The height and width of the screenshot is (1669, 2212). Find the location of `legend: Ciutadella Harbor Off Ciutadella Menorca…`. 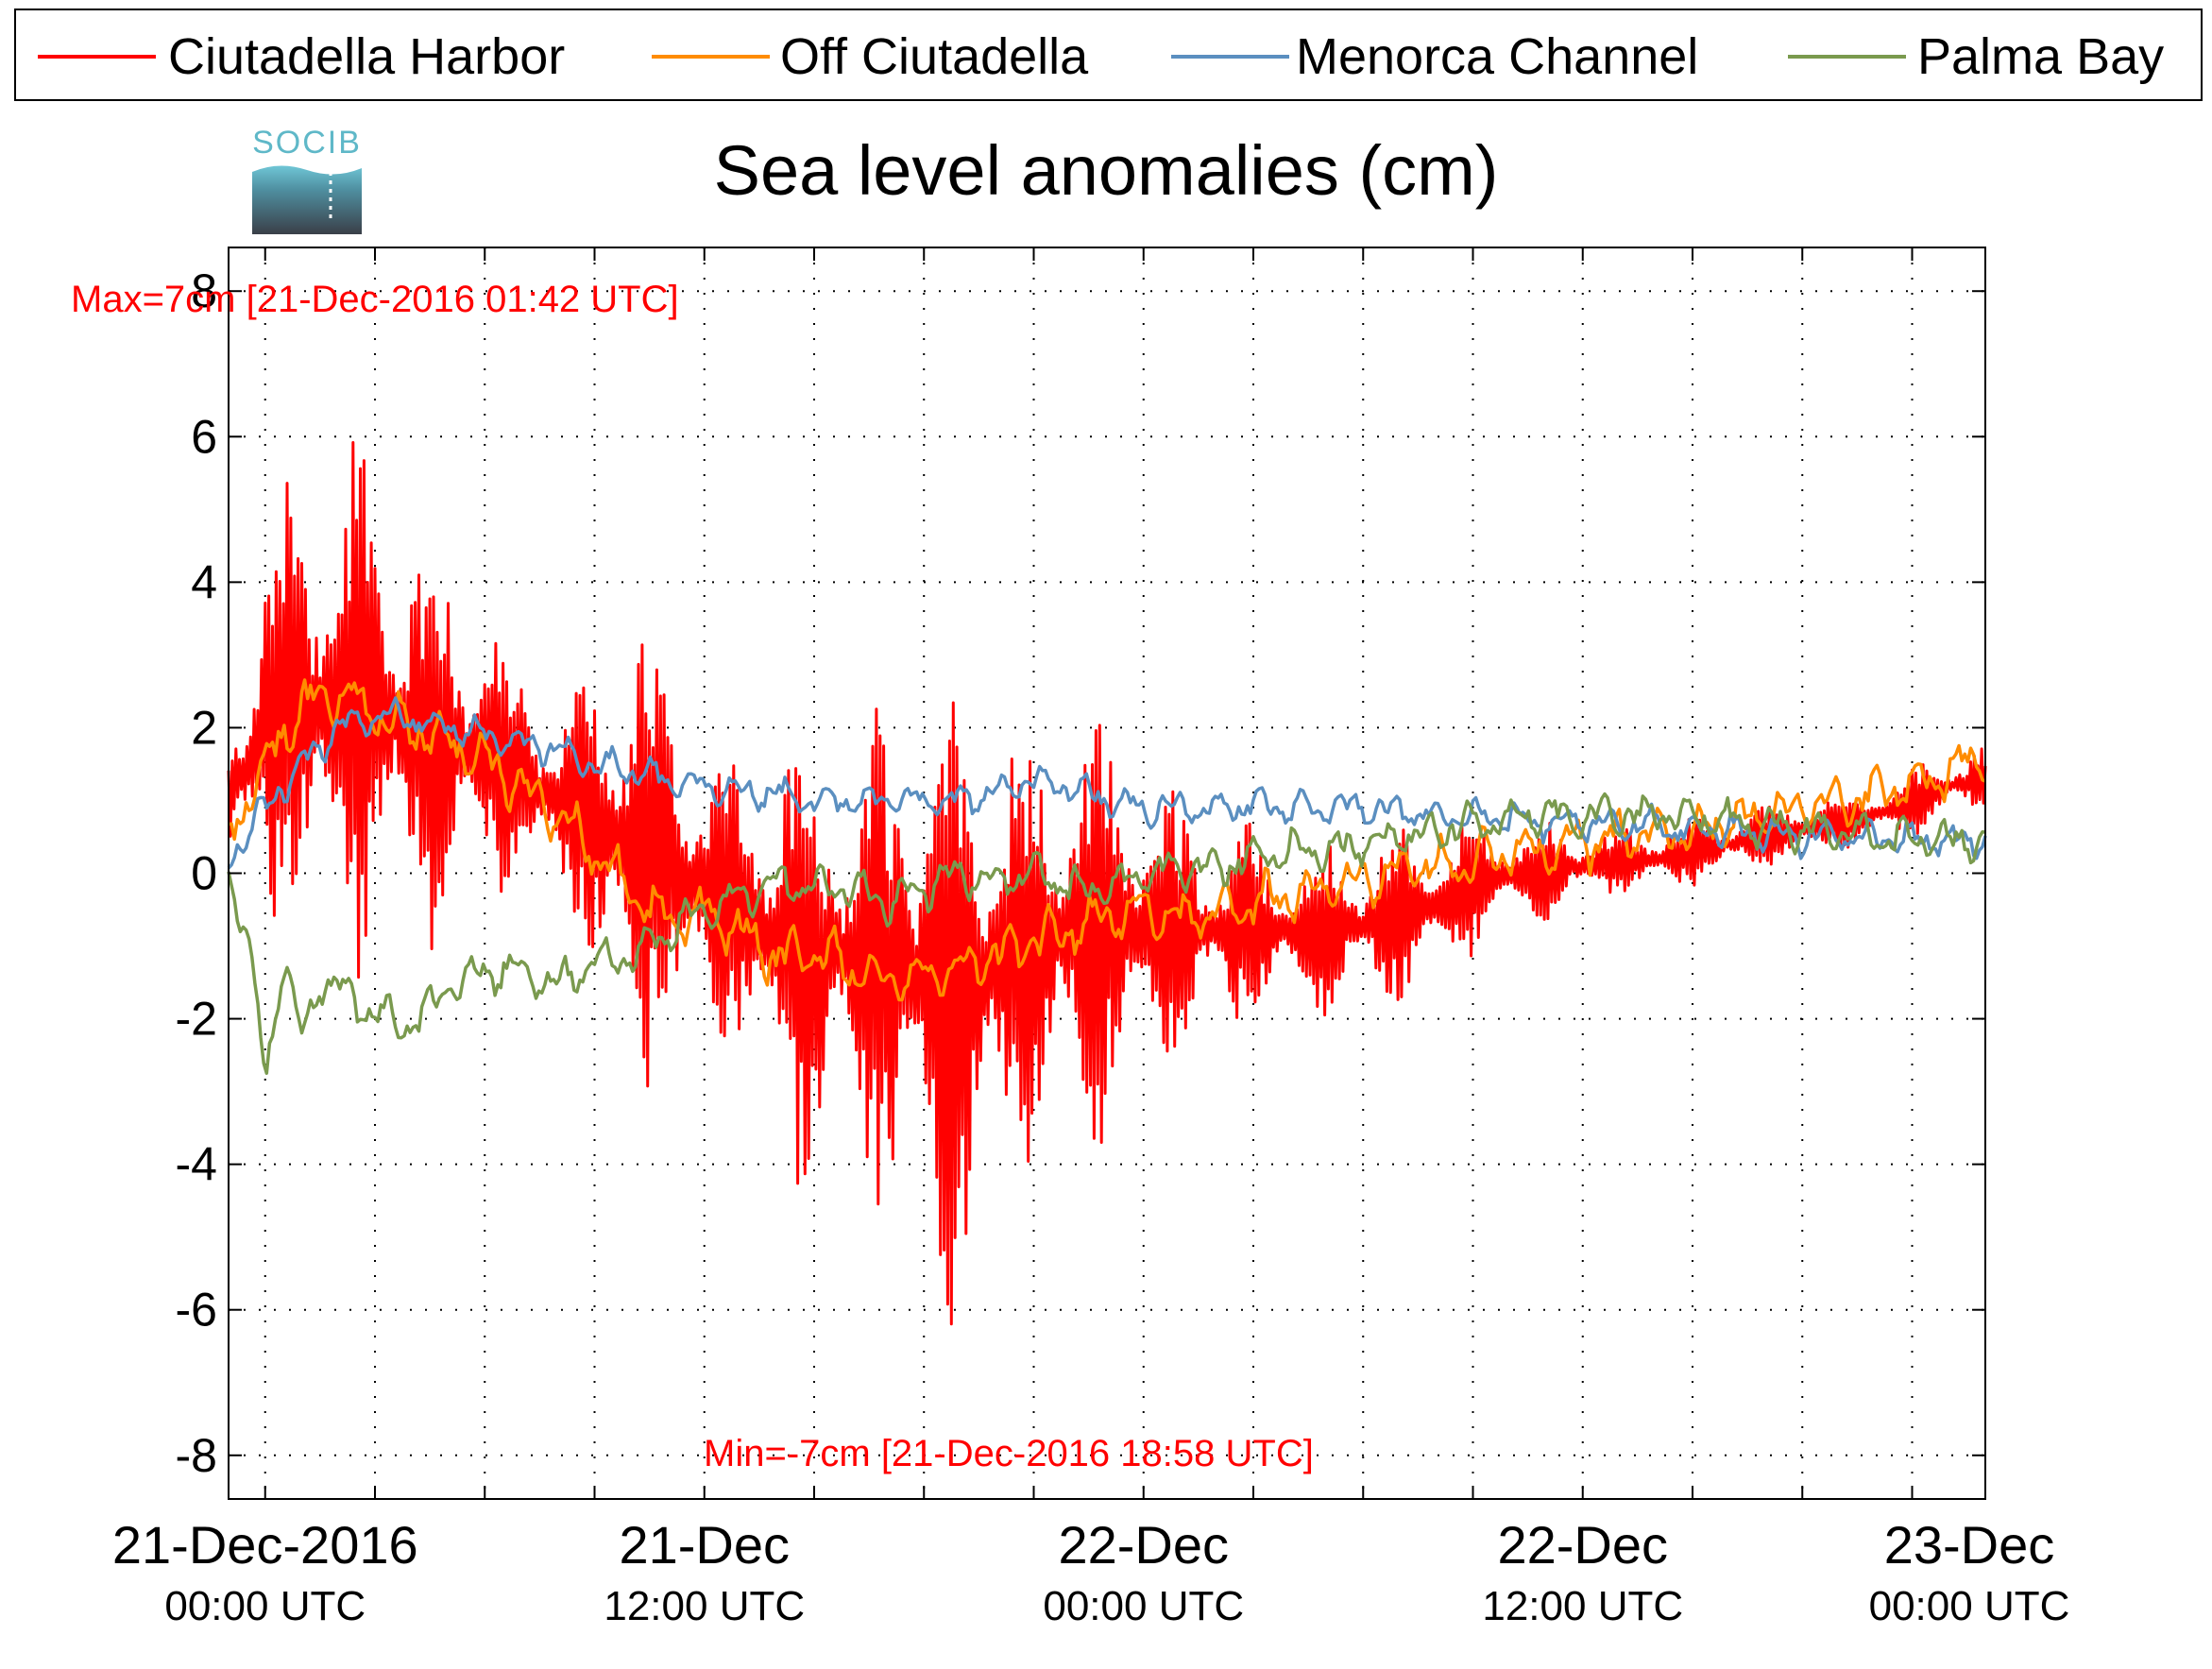

legend: Ciutadella Harbor Off Ciutadella Menorca… is located at coordinates (1108, 55).